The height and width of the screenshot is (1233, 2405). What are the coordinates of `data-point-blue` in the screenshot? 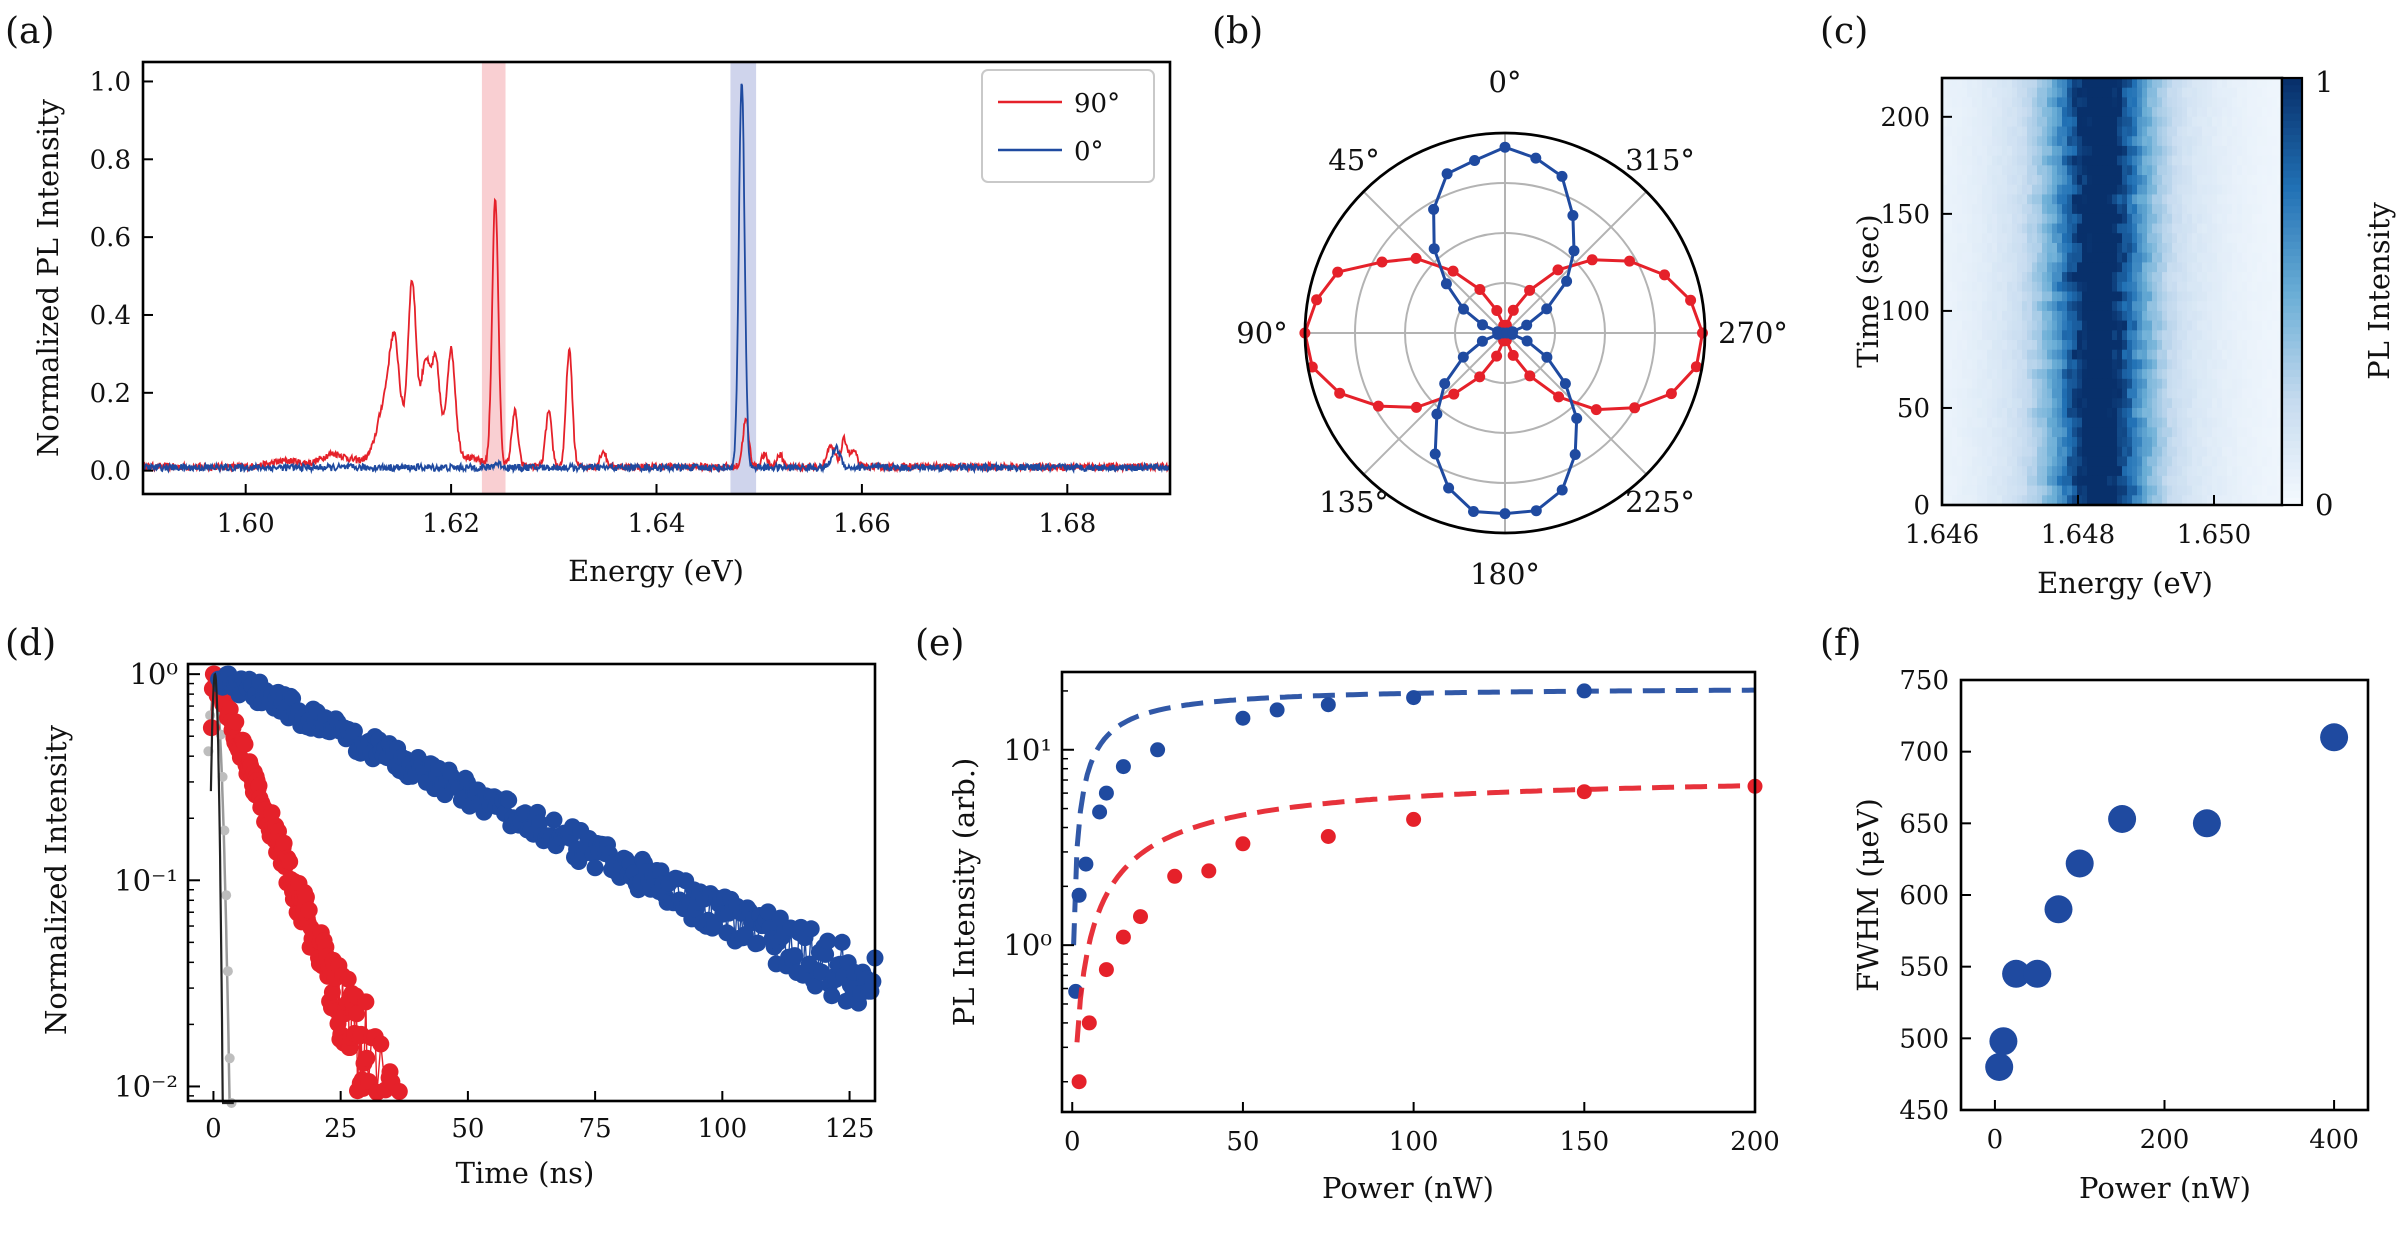 It's located at (1414, 698).